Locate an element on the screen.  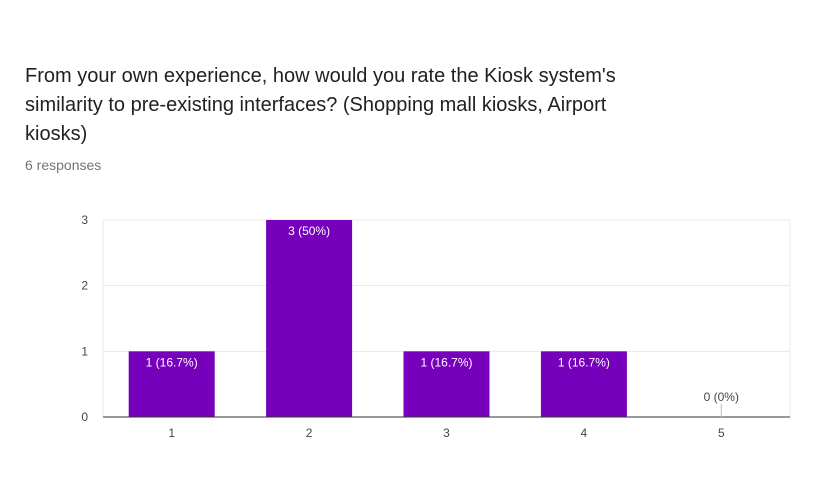
x-tick-label: 5 is located at coordinates (721, 433).